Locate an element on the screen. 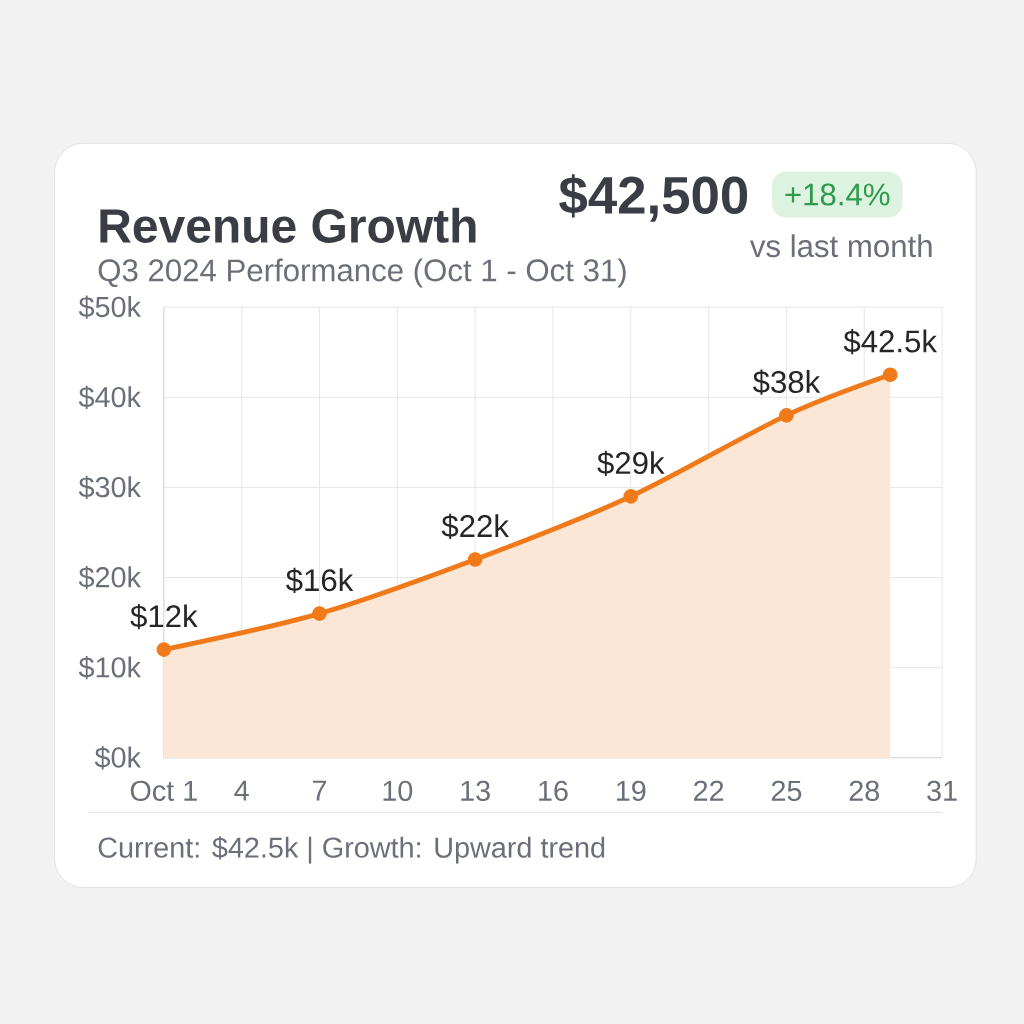  y-tick-label: $10k is located at coordinates (110, 668).